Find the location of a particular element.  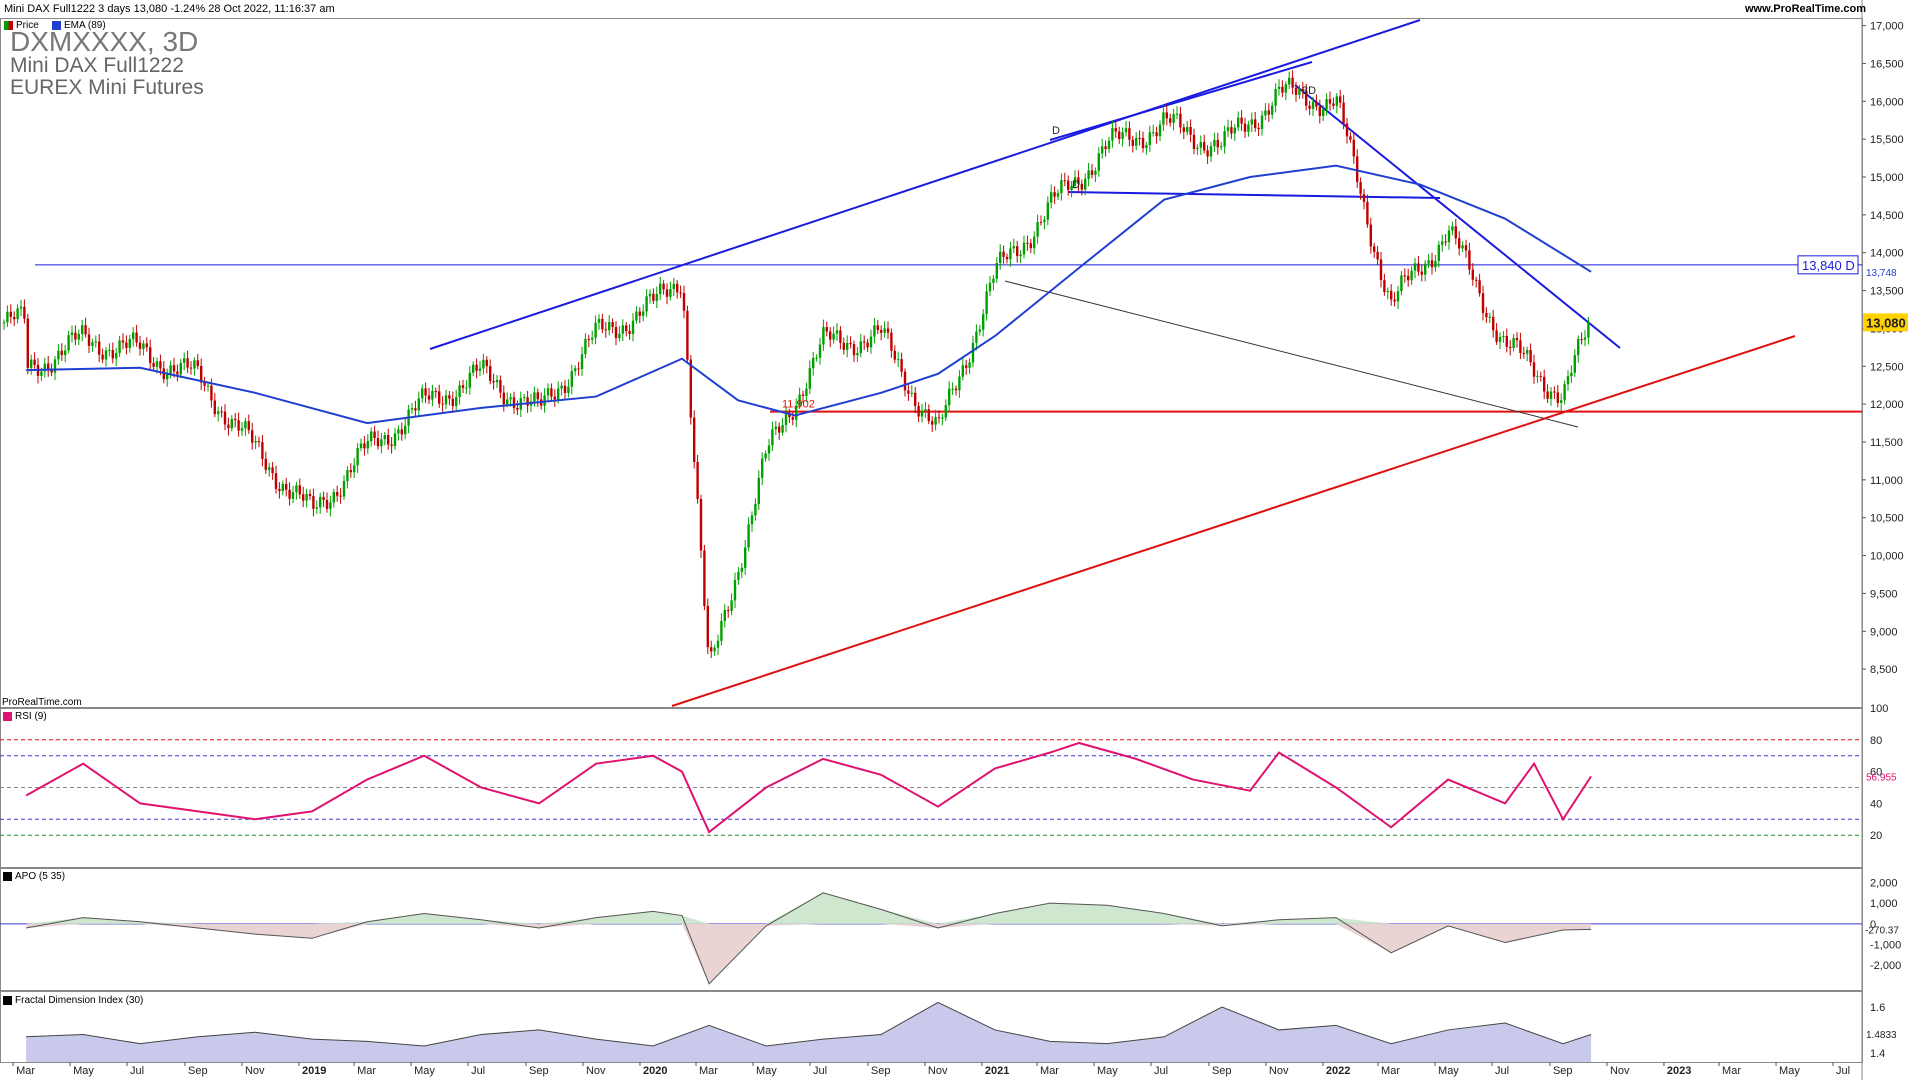

apo-line is located at coordinates (809, 938).